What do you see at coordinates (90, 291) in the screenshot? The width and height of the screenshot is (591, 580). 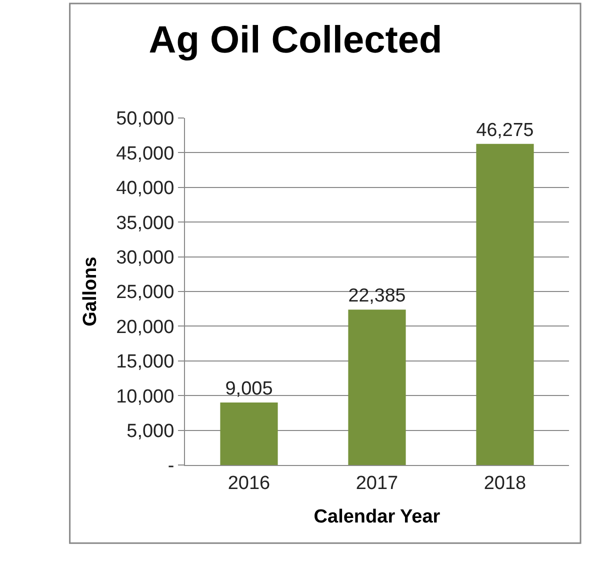 I see `y-axis-title: Gallons` at bounding box center [90, 291].